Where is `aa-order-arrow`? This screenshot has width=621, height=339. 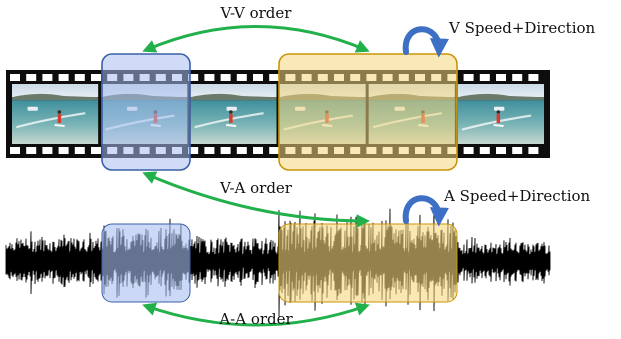
aa-order-arrow is located at coordinates (256, 314).